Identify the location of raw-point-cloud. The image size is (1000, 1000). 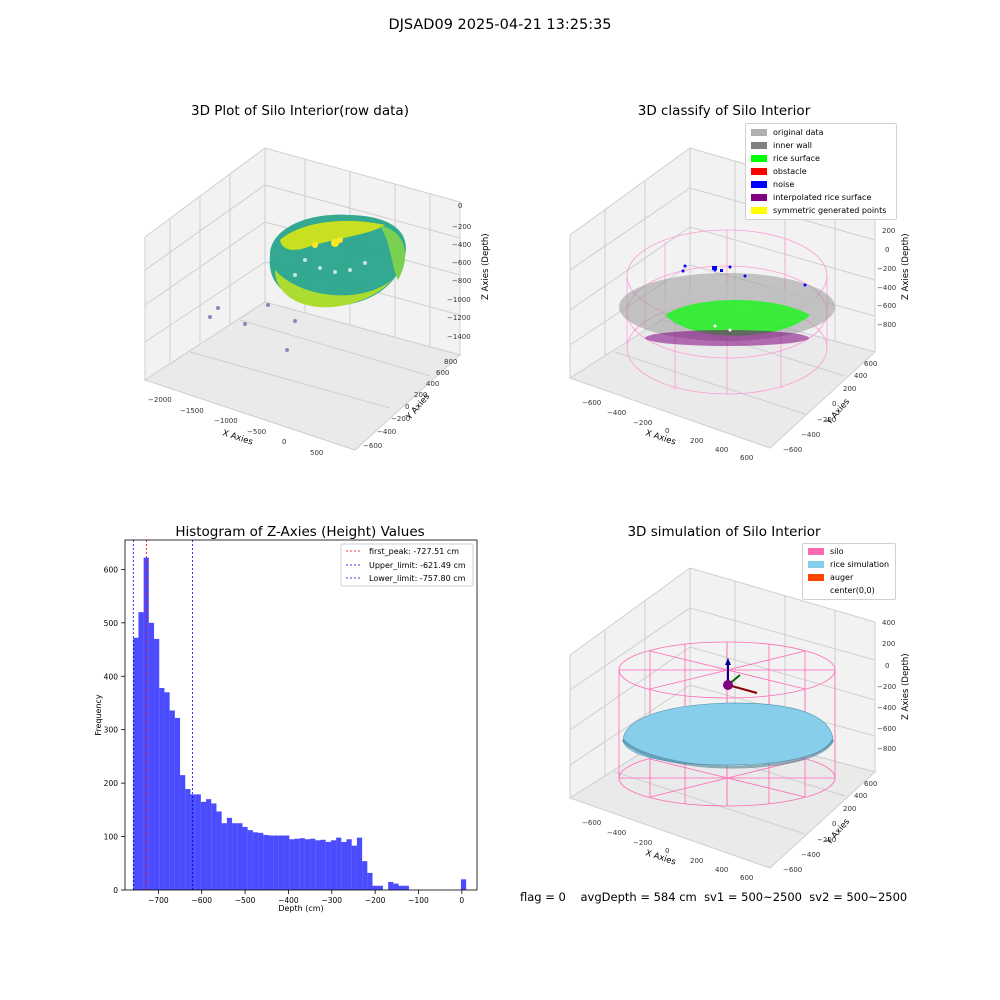
(307, 283).